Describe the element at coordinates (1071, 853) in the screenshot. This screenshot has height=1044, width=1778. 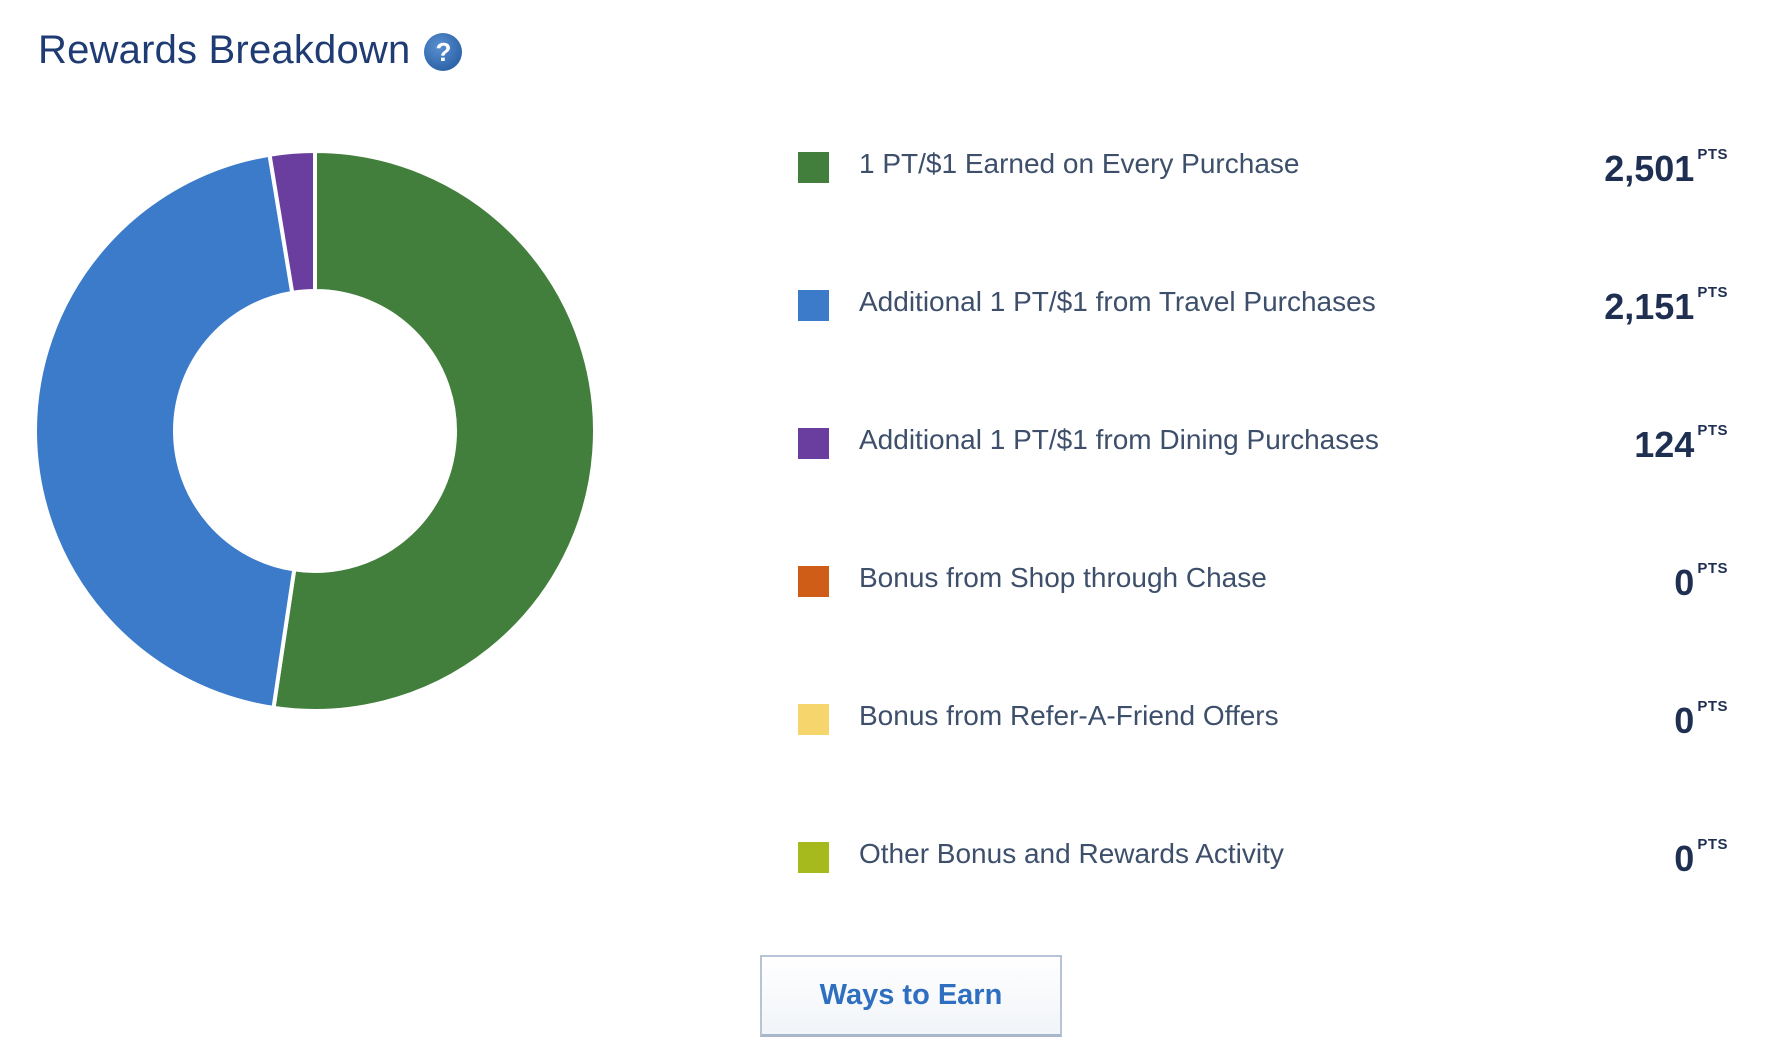
I see `legend-label: Other Bonus and Rewards Activity` at that location.